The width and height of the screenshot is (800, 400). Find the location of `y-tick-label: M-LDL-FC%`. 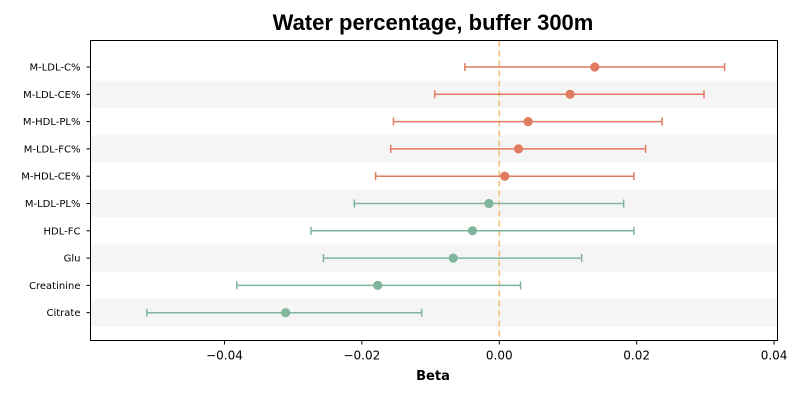

y-tick-label: M-LDL-FC% is located at coordinates (52, 149).